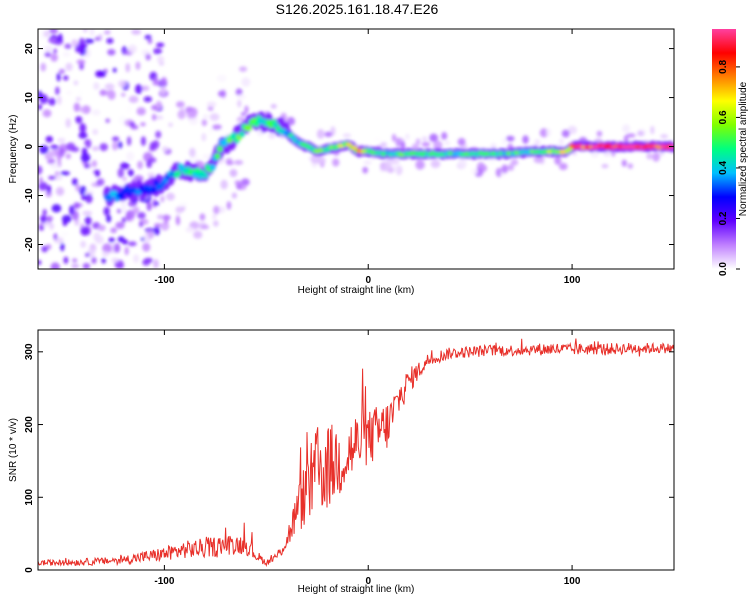  What do you see at coordinates (29, 244) in the screenshot?
I see `spectrogram-y-tick-label: -20` at bounding box center [29, 244].